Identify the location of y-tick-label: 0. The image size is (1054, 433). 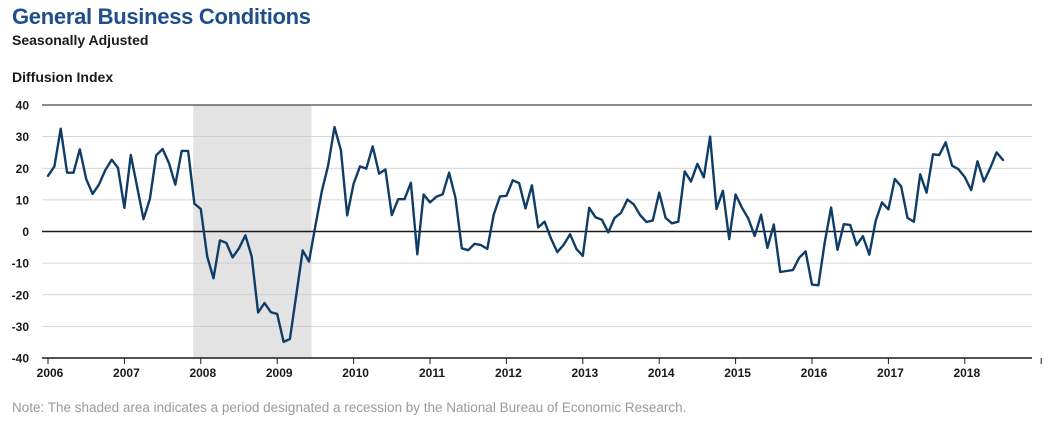
(25, 232).